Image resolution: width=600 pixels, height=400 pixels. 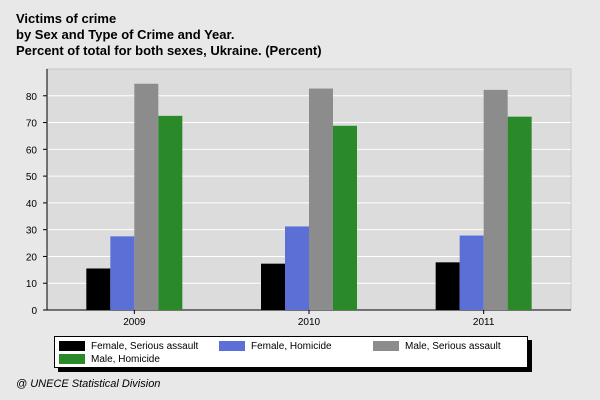 I want to click on y-tick-label: 20, so click(x=32, y=257).